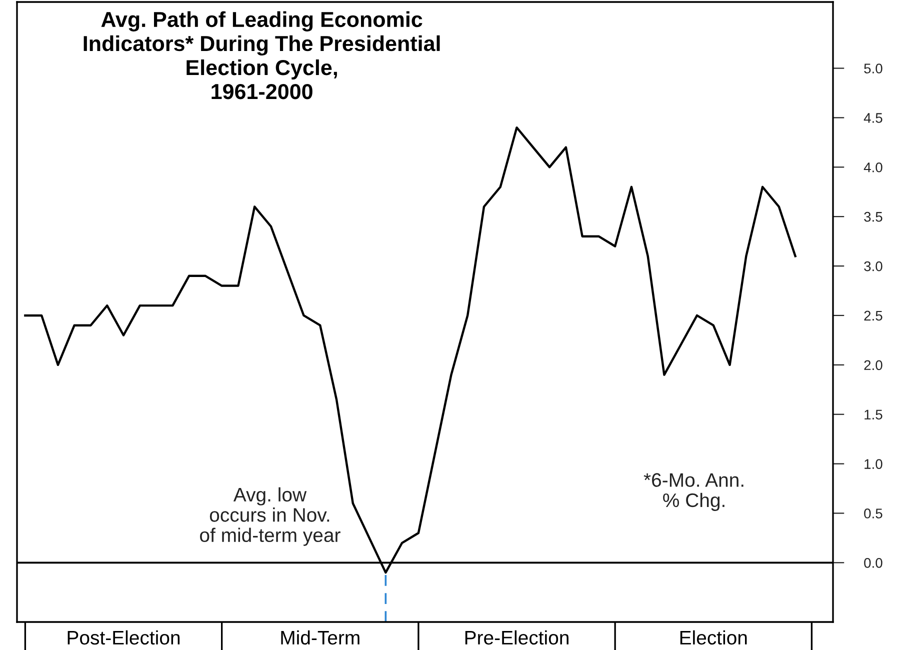  What do you see at coordinates (873, 167) in the screenshot?
I see `y-tick-label: 4.0` at bounding box center [873, 167].